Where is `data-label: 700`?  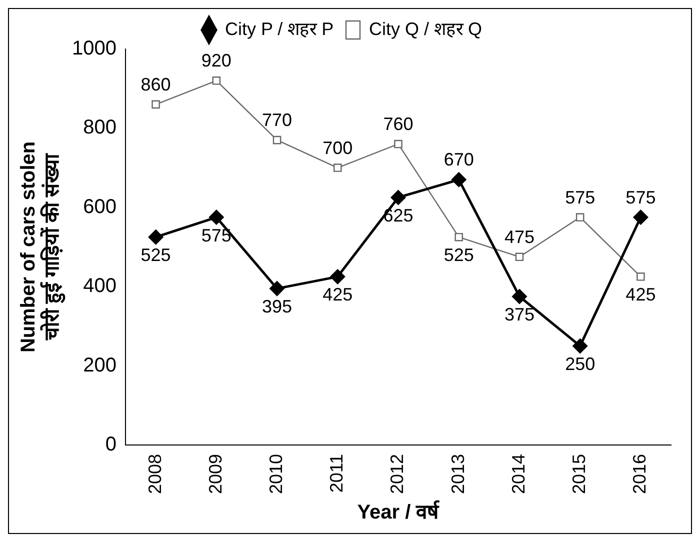
data-label: 700 is located at coordinates (337, 148).